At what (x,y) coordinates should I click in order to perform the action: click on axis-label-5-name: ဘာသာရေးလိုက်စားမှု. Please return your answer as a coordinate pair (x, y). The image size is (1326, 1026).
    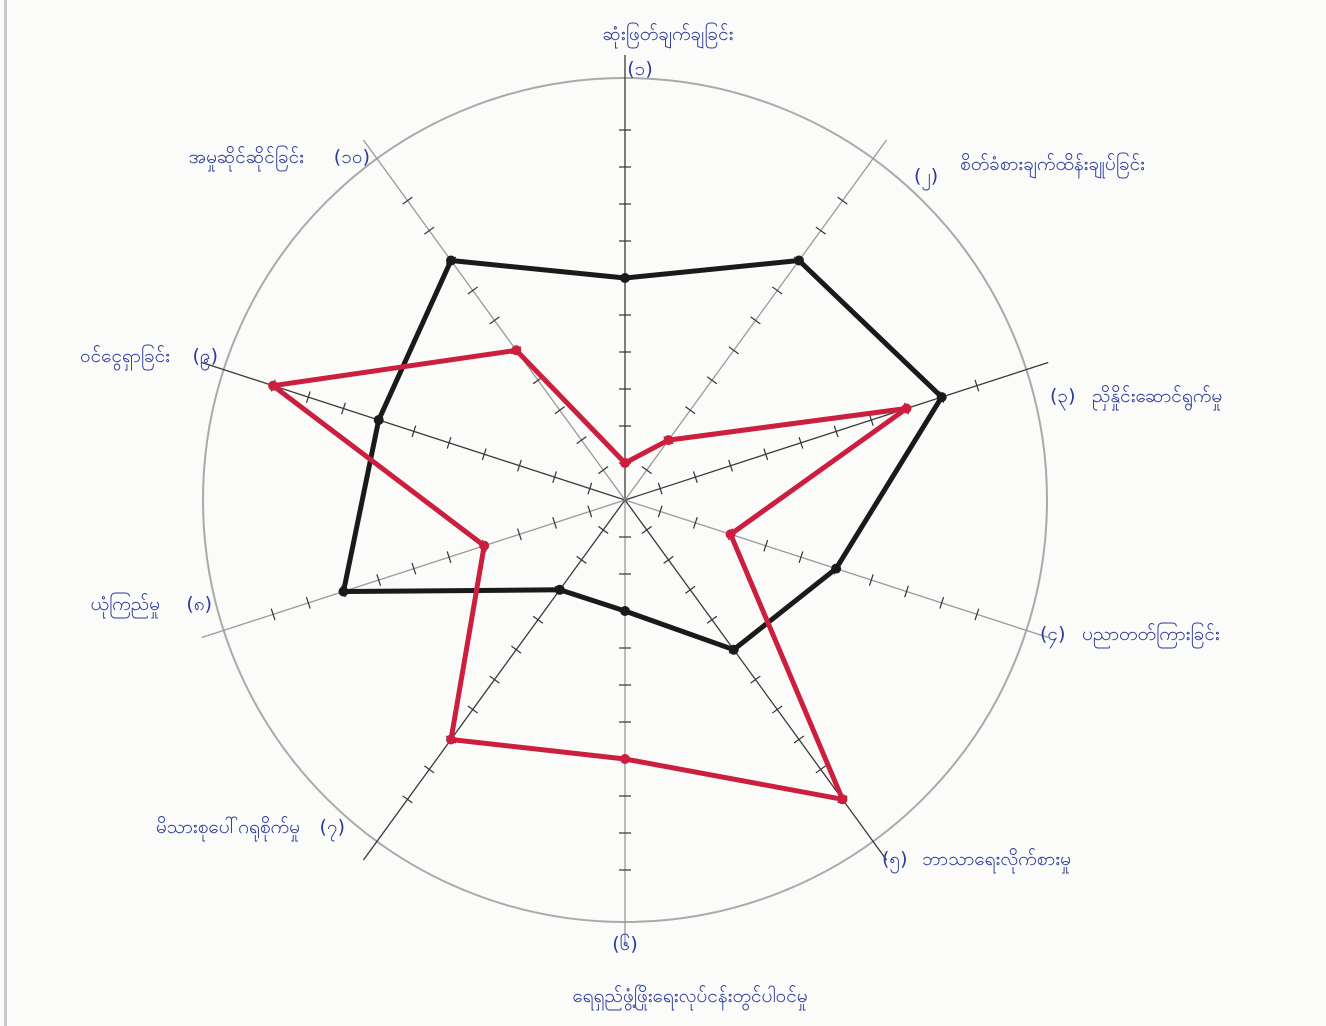
    Looking at the image, I should click on (996, 860).